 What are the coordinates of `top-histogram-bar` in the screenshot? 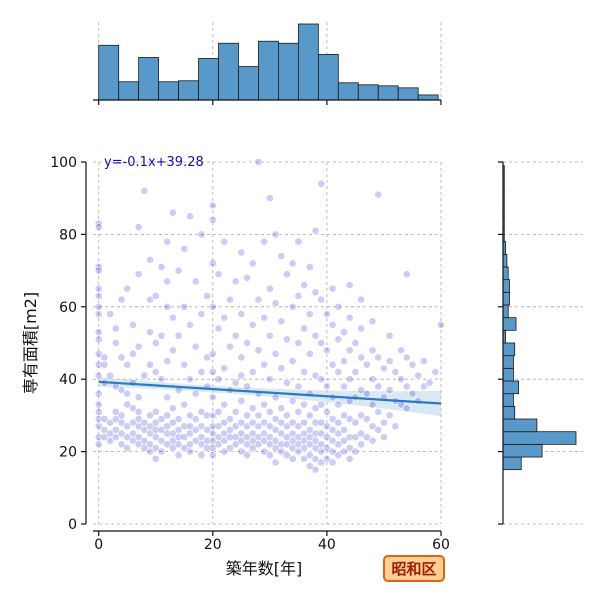 It's located at (168, 91).